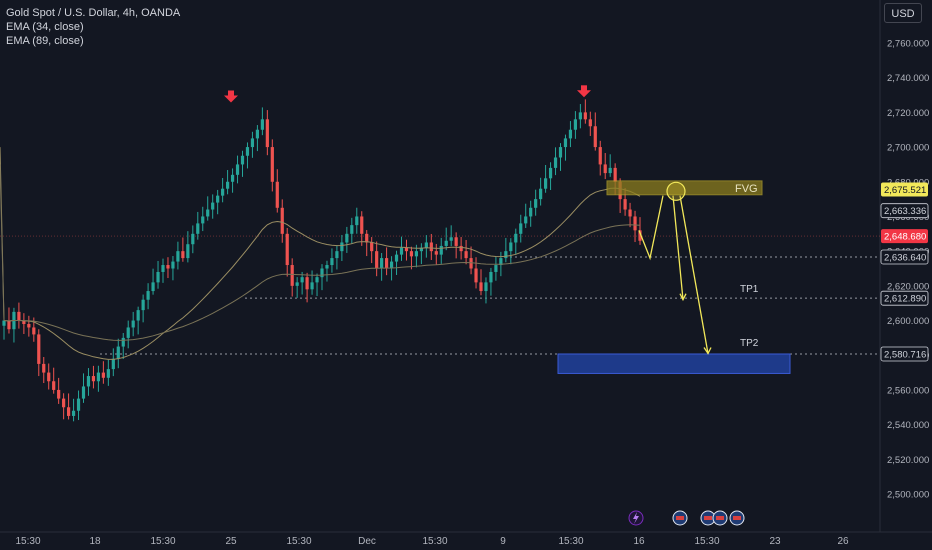 This screenshot has width=932, height=550. What do you see at coordinates (903, 13) in the screenshot?
I see `currency-button: USD` at bounding box center [903, 13].